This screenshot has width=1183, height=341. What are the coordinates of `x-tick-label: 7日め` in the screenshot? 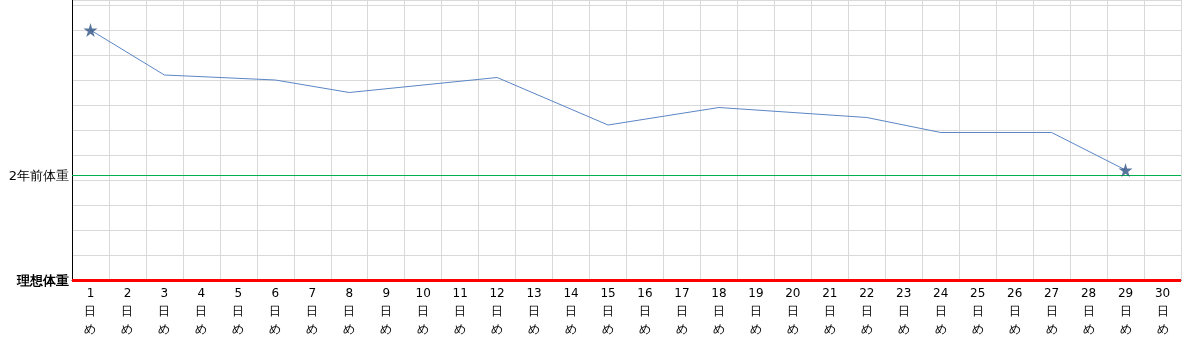 It's located at (312, 311).